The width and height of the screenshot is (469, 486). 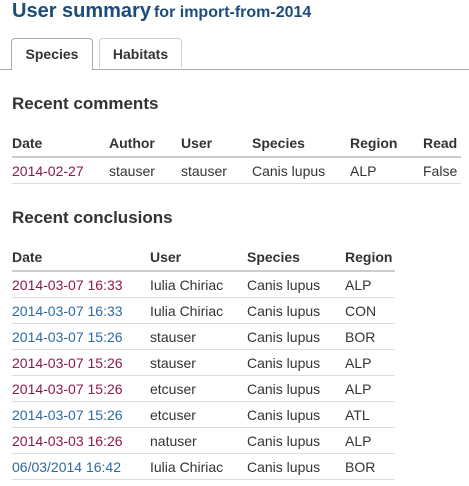 I want to click on tab-bar: Species Habitats, so click(x=234, y=54).